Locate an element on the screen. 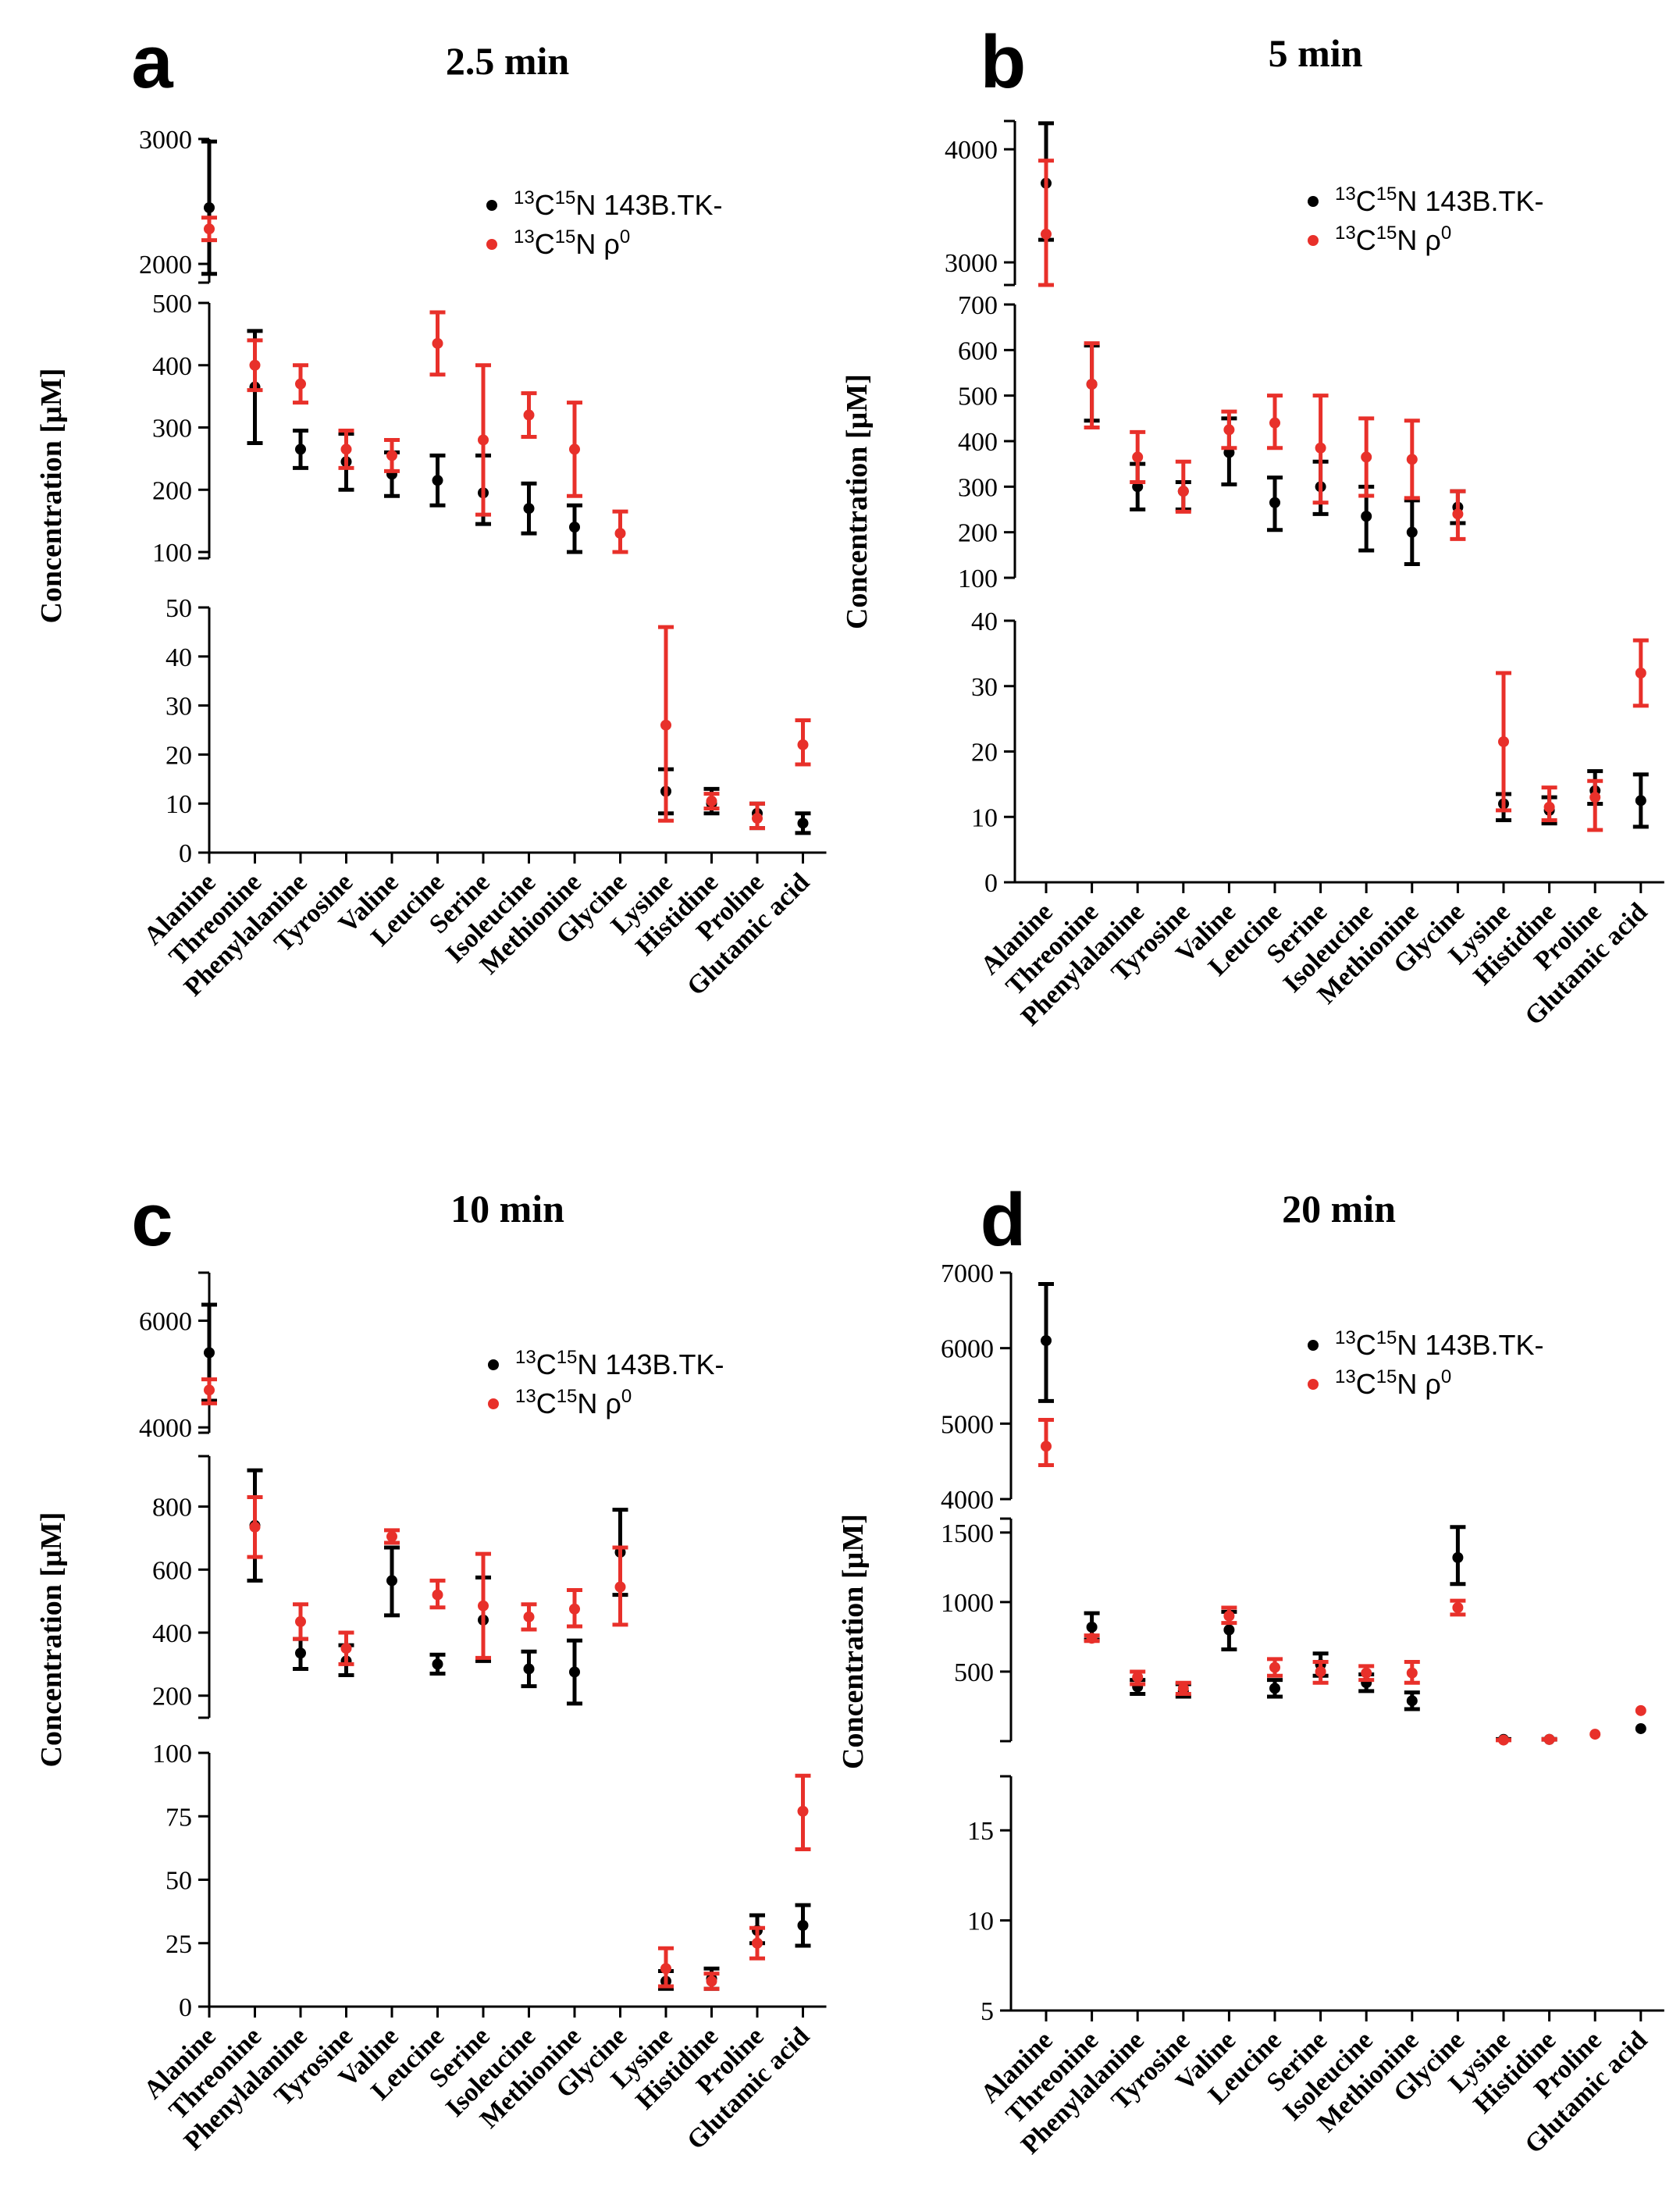  y-tick-label: 5000 is located at coordinates (967, 1424).